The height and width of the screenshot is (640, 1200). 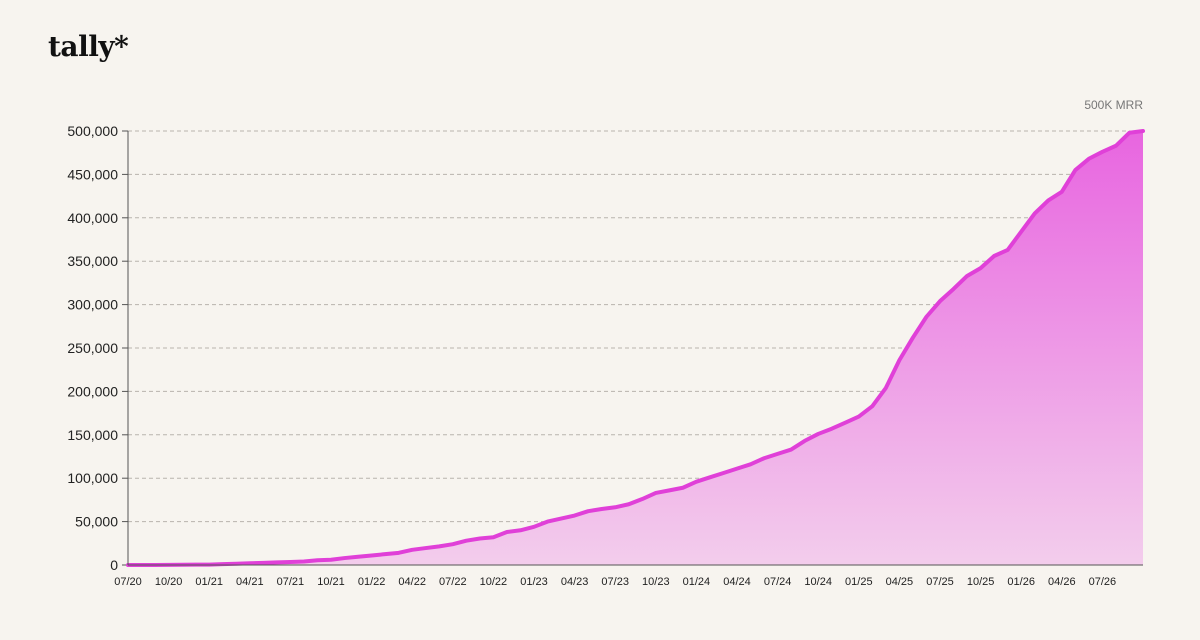 I want to click on y-tick-label: 500,000, so click(x=92, y=131).